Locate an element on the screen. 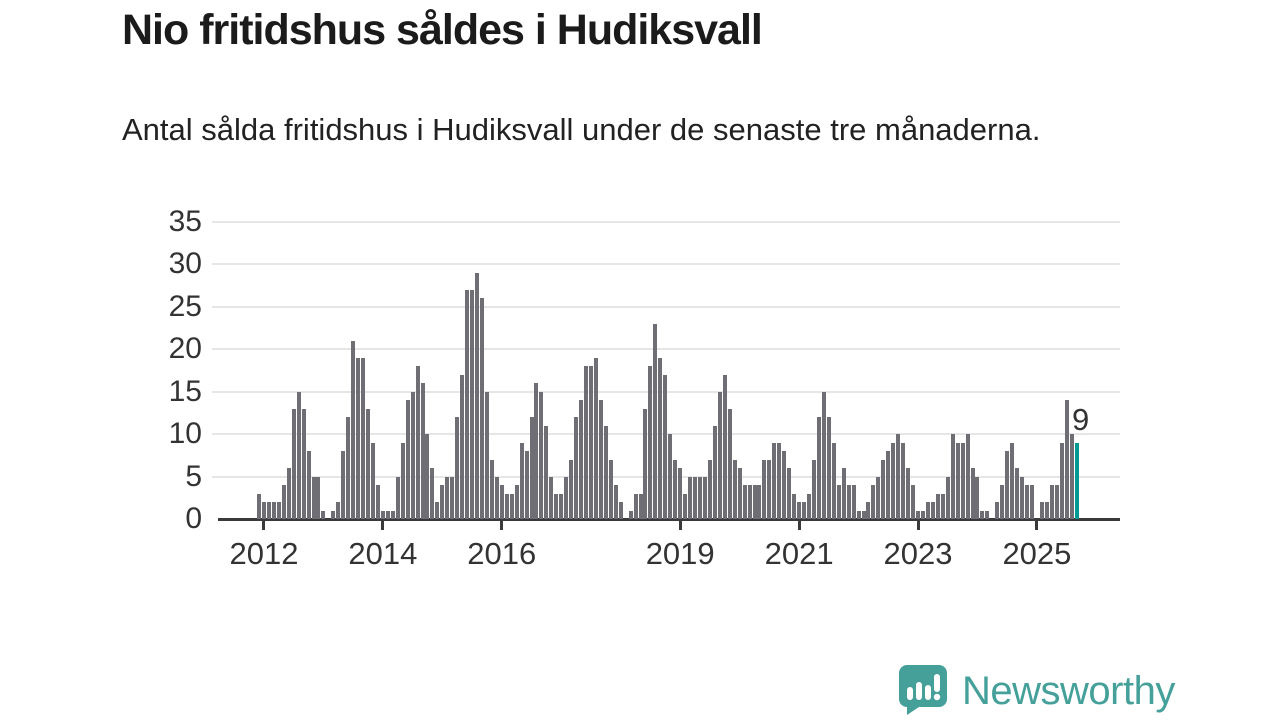 The height and width of the screenshot is (720, 1280). x-tick-label: 2014 is located at coordinates (383, 553).